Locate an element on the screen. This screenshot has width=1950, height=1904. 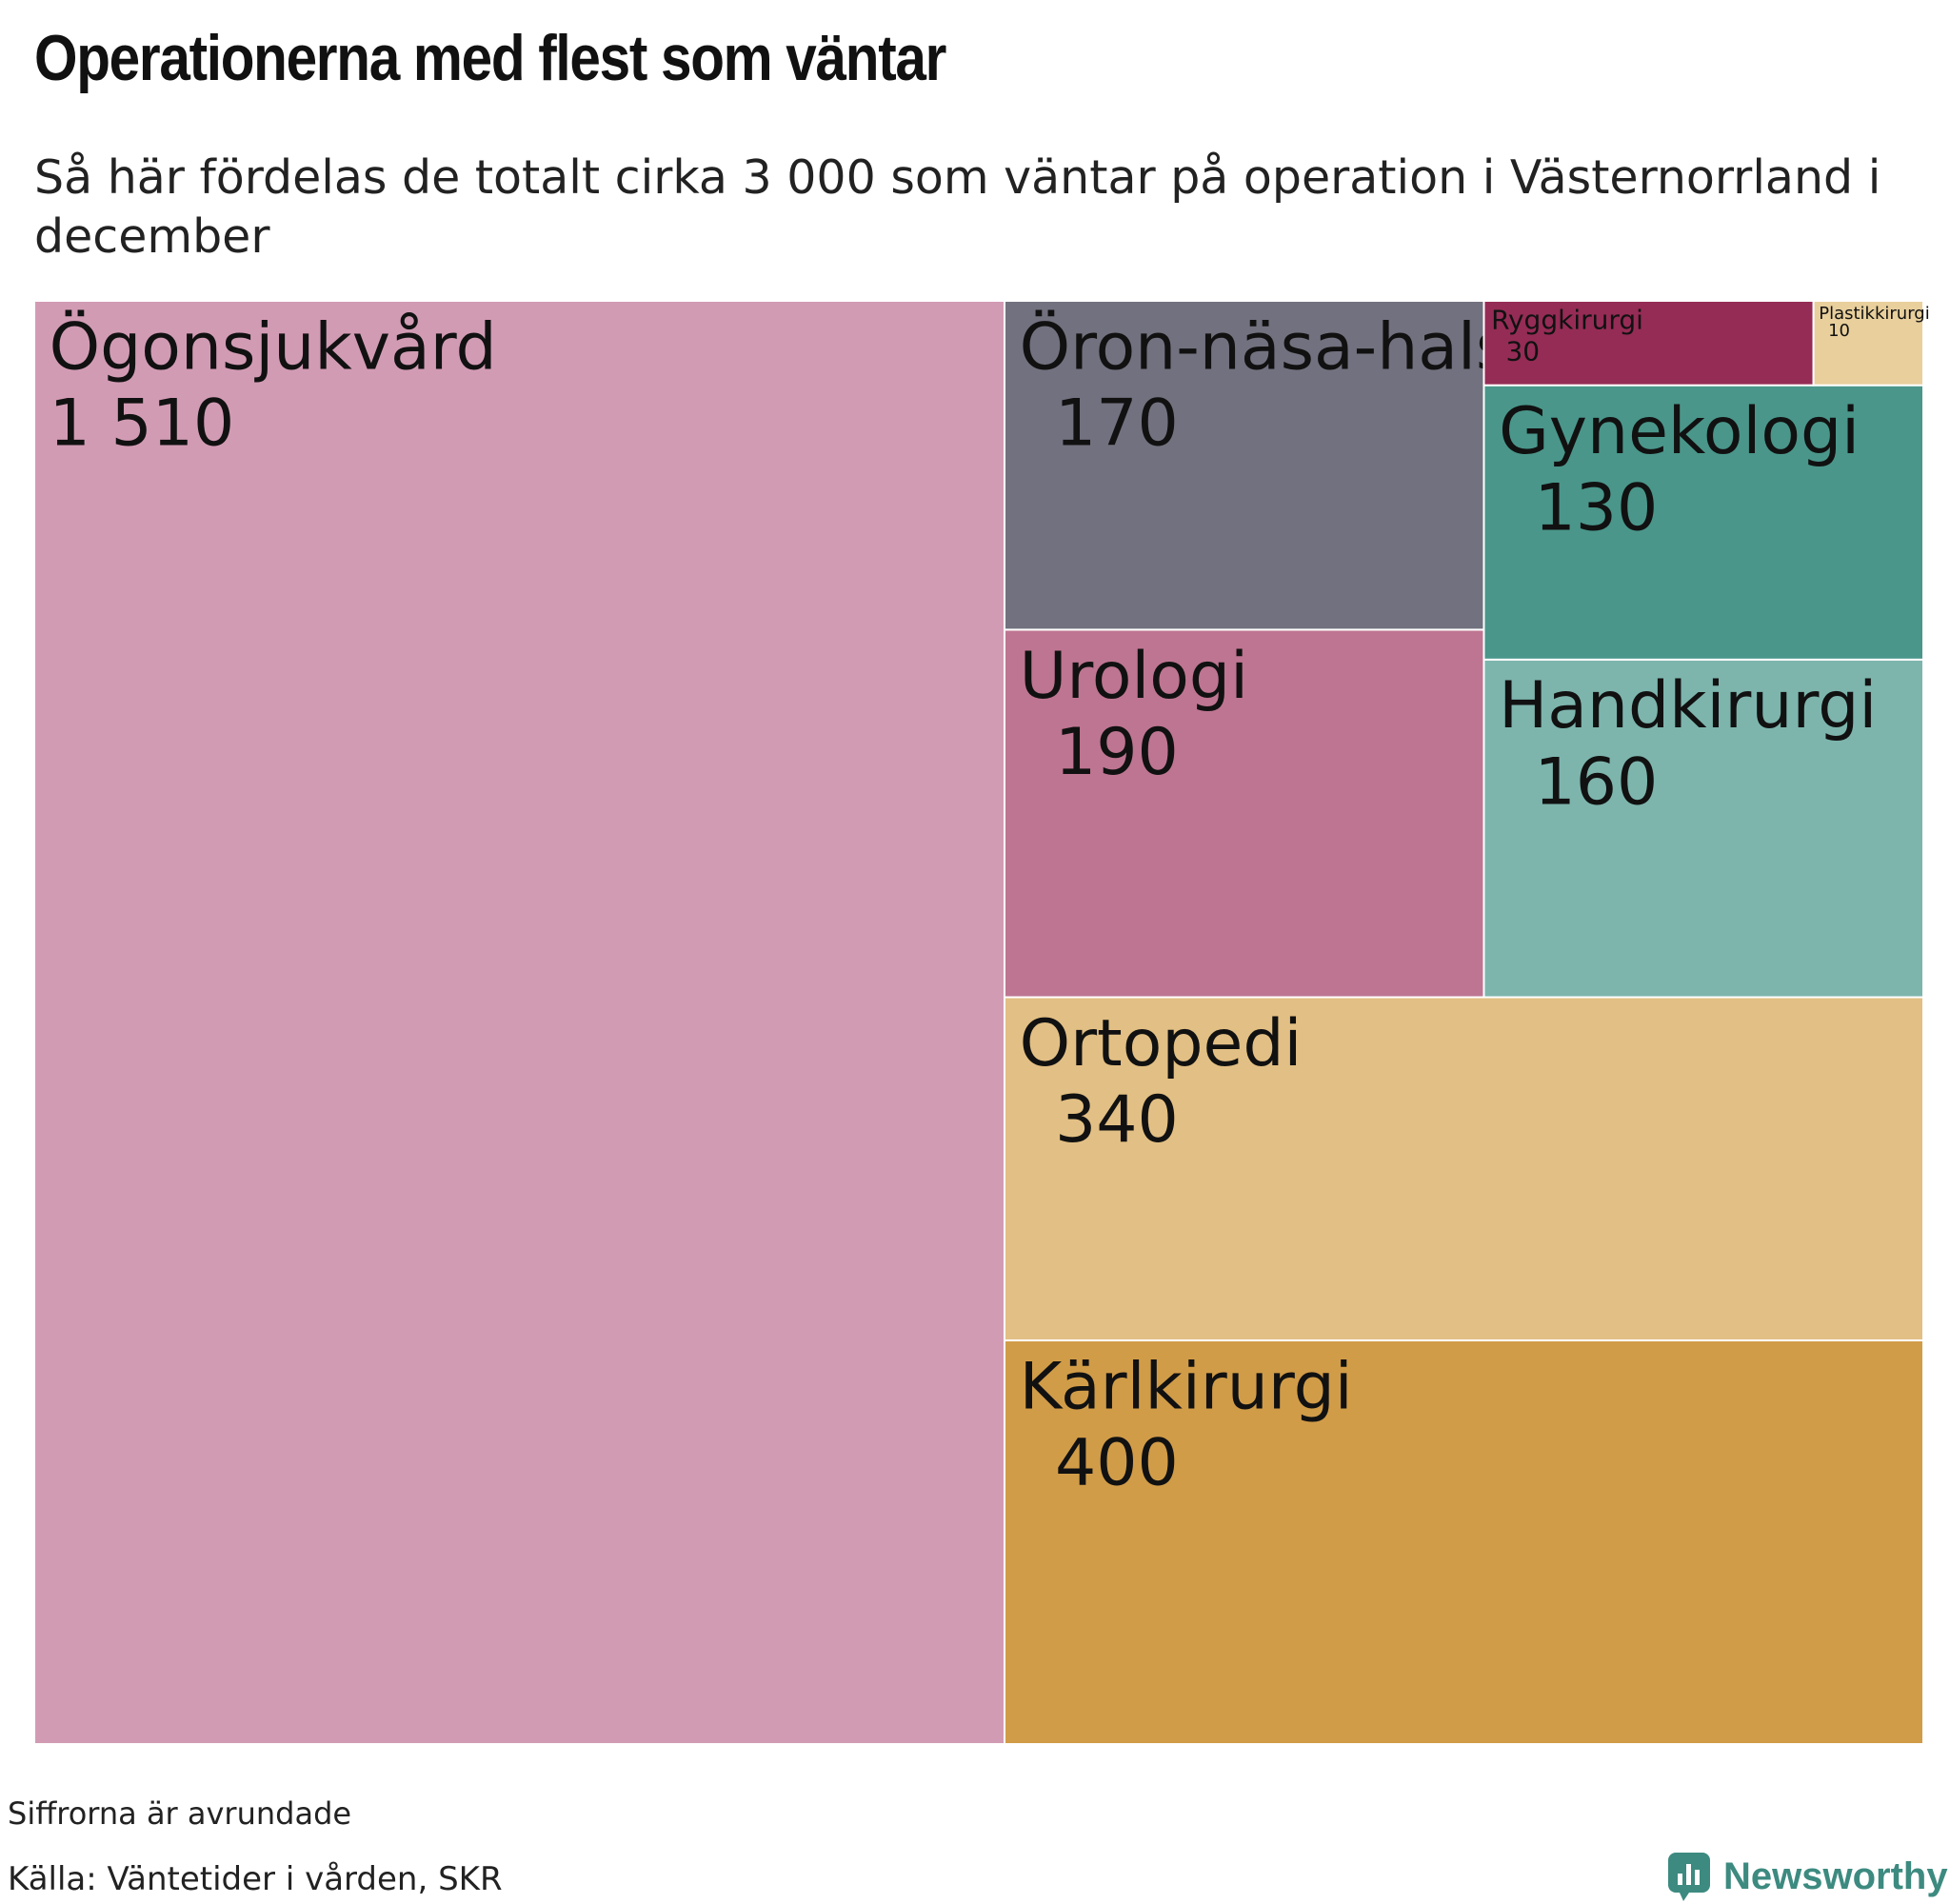
treemap-rect-karlkirurgi is located at coordinates (1463, 1542).